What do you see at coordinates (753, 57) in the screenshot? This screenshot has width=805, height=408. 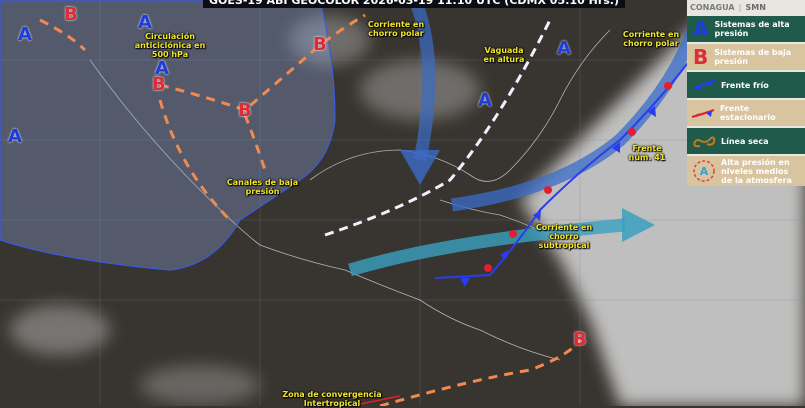 I see `legend-label: Sistemas de baja presión` at bounding box center [753, 57].